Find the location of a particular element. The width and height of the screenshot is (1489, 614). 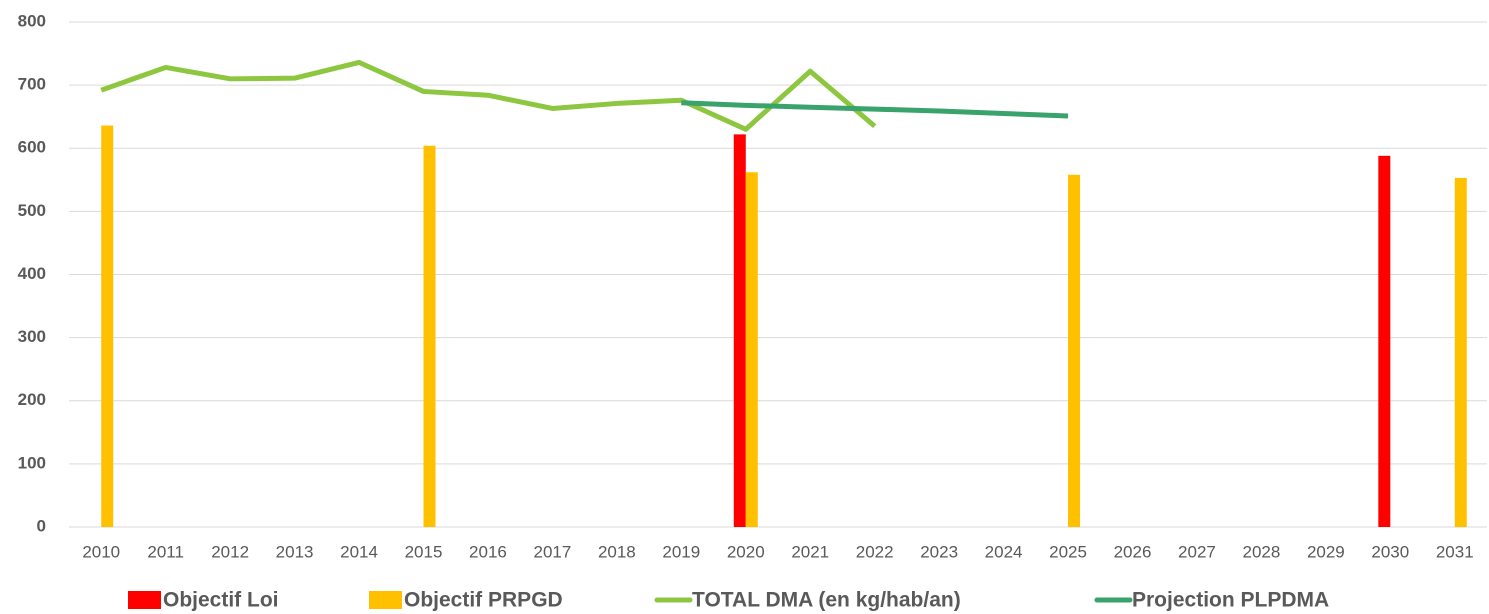

x-tick-label: 2016 is located at coordinates (488, 551).